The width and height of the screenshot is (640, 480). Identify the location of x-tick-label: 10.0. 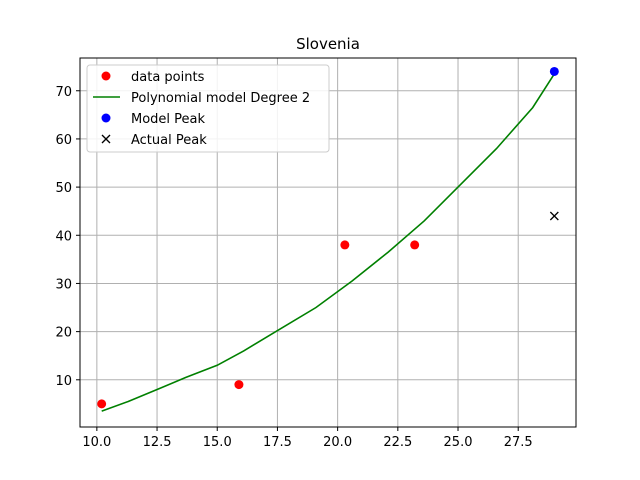
(96, 442).